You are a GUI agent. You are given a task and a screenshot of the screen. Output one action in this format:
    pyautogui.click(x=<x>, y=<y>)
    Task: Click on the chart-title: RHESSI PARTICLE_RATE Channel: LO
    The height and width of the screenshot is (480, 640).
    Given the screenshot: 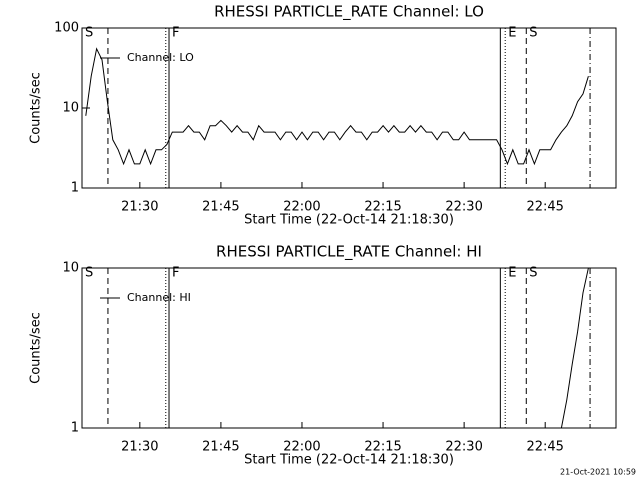 What is the action you would take?
    pyautogui.click(x=349, y=12)
    